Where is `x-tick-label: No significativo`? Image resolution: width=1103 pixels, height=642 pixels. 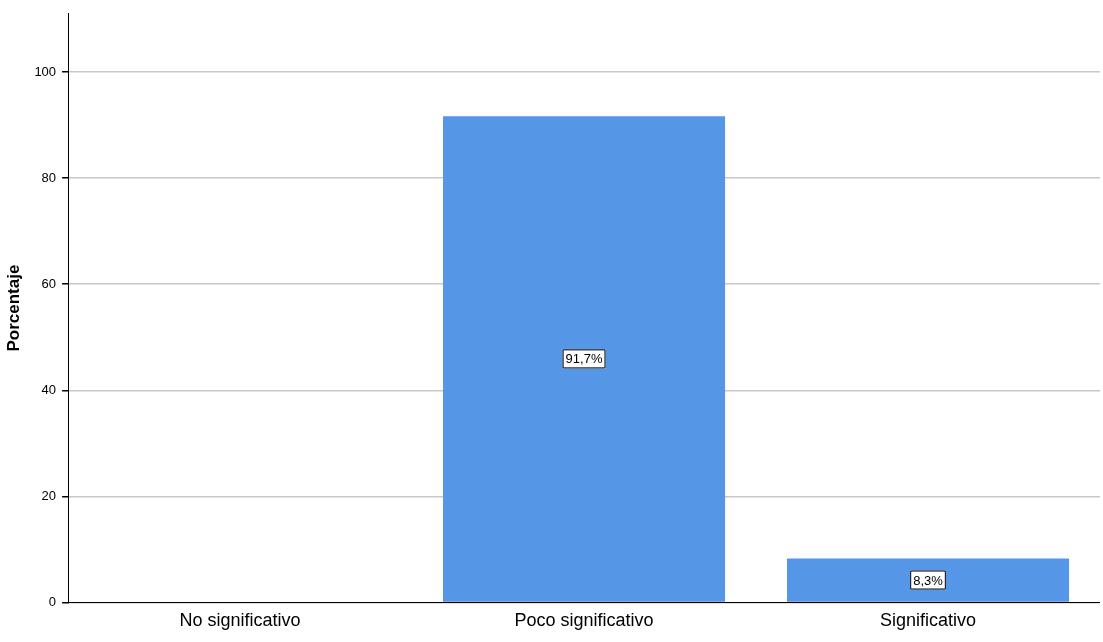 x-tick-label: No significativo is located at coordinates (240, 620).